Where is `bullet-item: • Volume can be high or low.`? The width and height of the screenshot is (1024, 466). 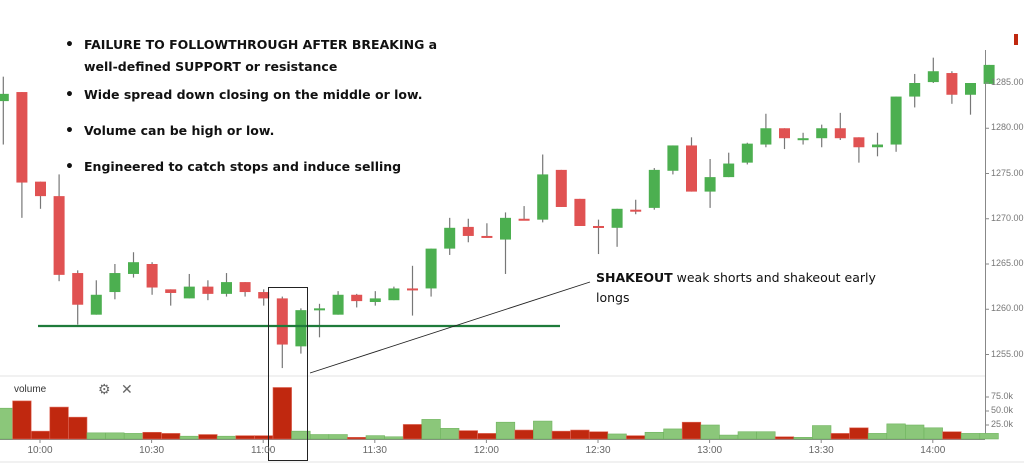 bullet-item: • Volume can be high or low. is located at coordinates (249, 131).